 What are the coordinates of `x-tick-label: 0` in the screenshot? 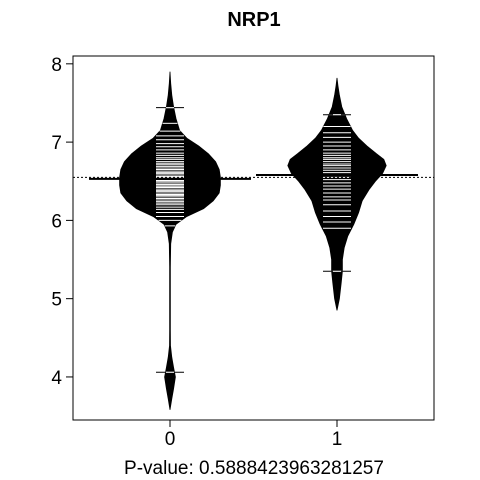 It's located at (170, 439).